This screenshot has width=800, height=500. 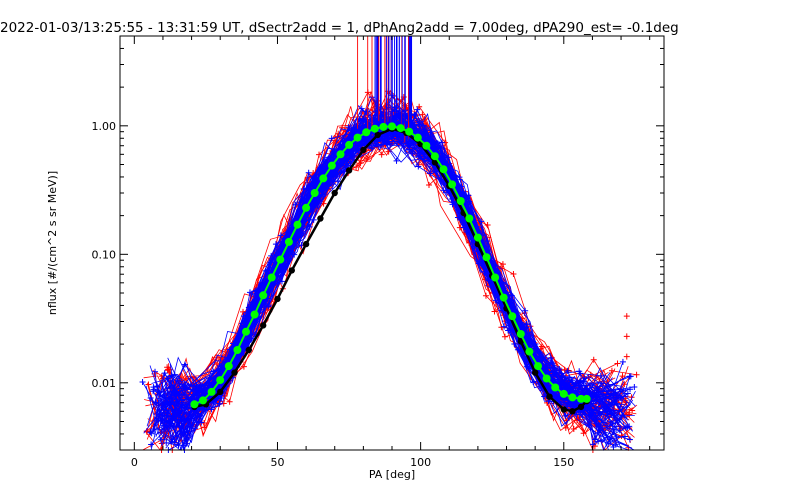 What do you see at coordinates (104, 254) in the screenshot?
I see `y-tick-label: 0.10` at bounding box center [104, 254].